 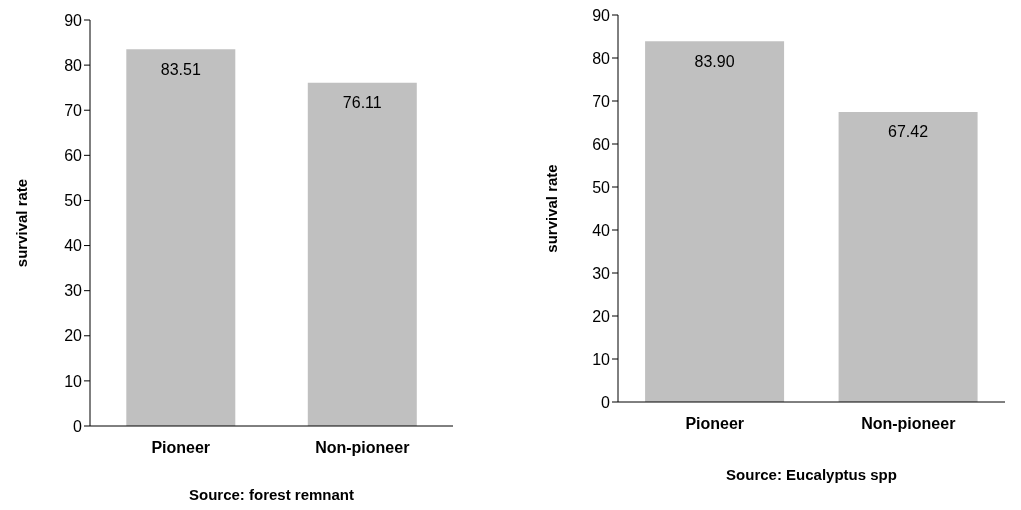 I want to click on data-label: 67.42, so click(x=908, y=132).